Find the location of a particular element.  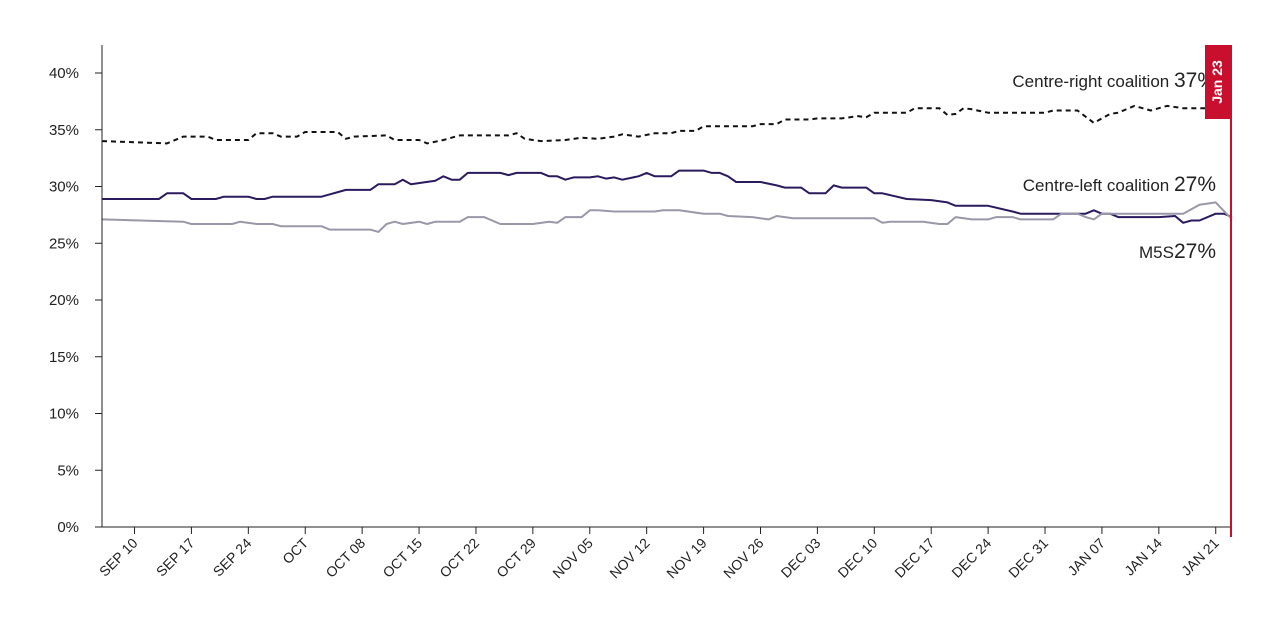

x-tick-label: OCT is located at coordinates (295, 550).